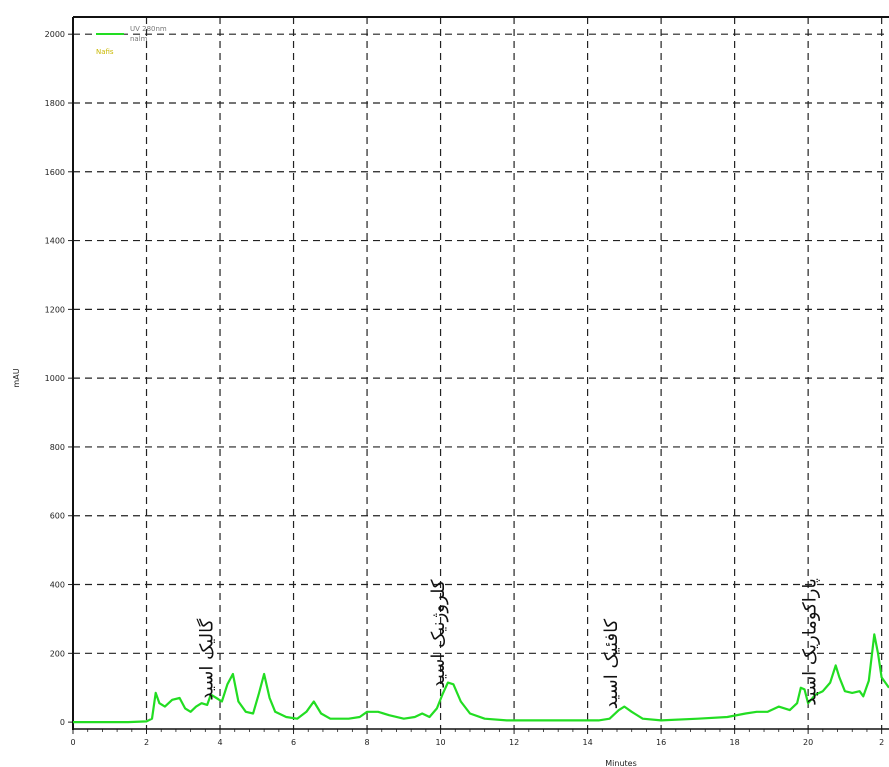  What do you see at coordinates (55, 34) in the screenshot?
I see `y-tick-label: 2000` at bounding box center [55, 34].